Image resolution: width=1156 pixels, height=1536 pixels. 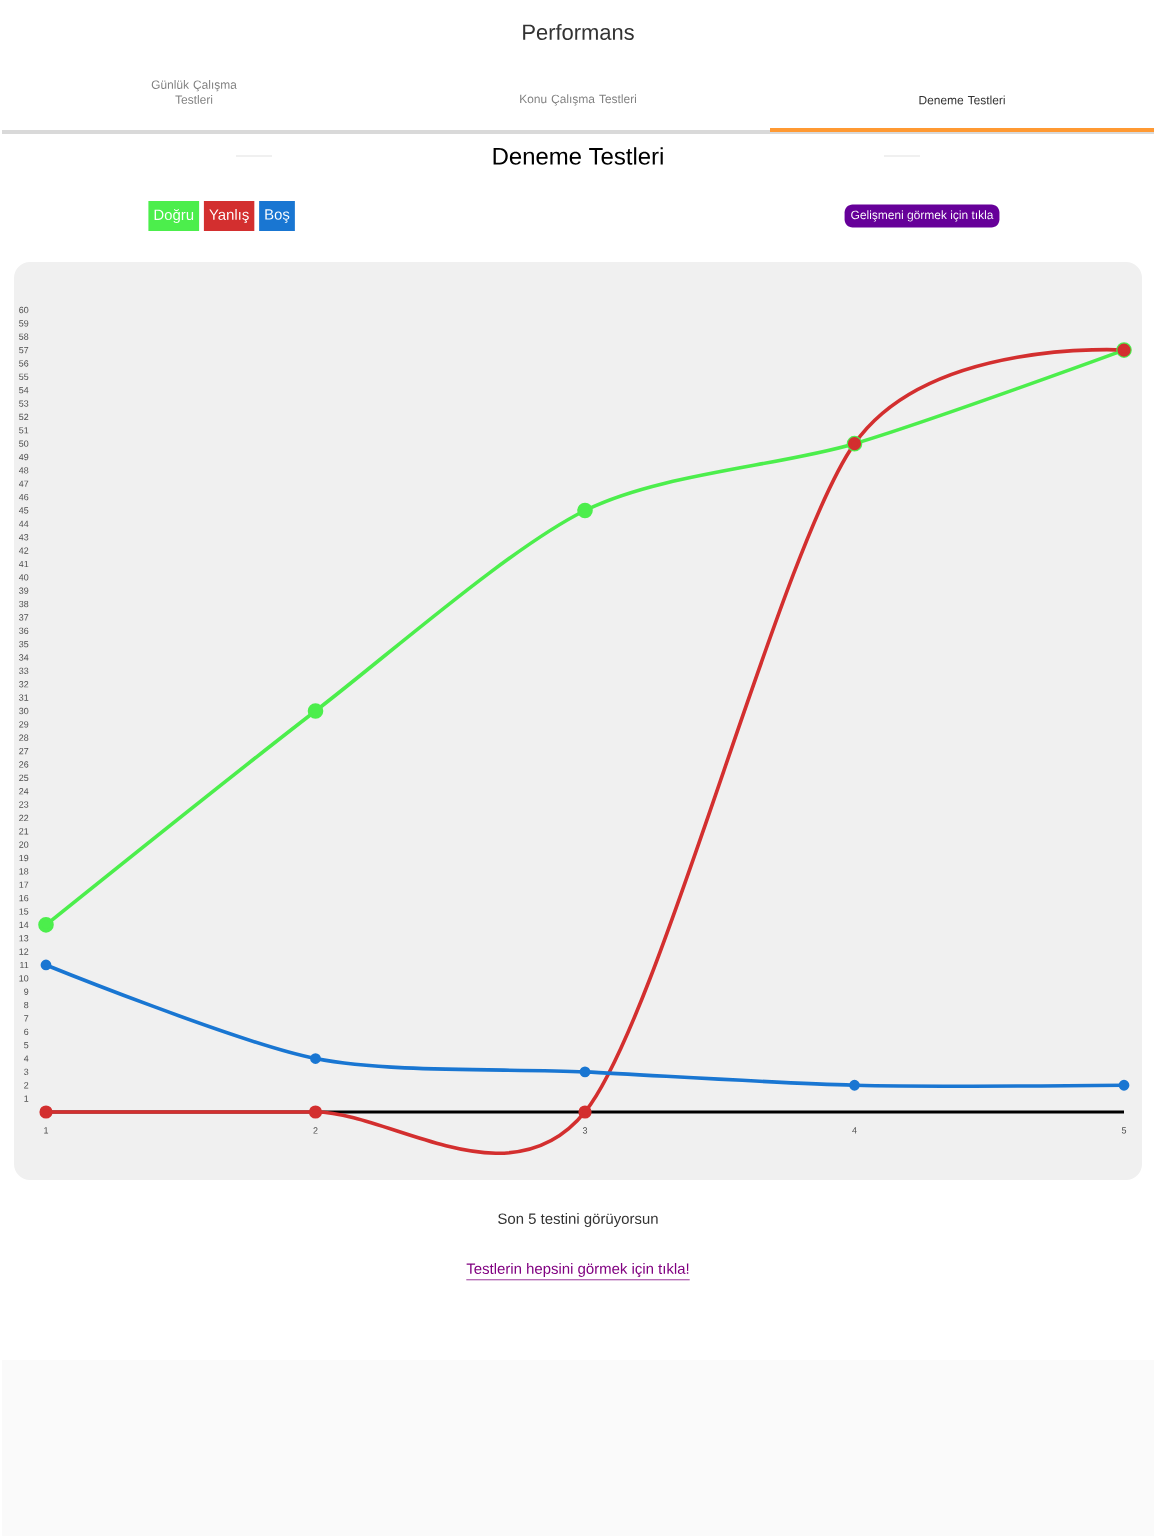 I want to click on text: Performans, so click(x=578, y=32).